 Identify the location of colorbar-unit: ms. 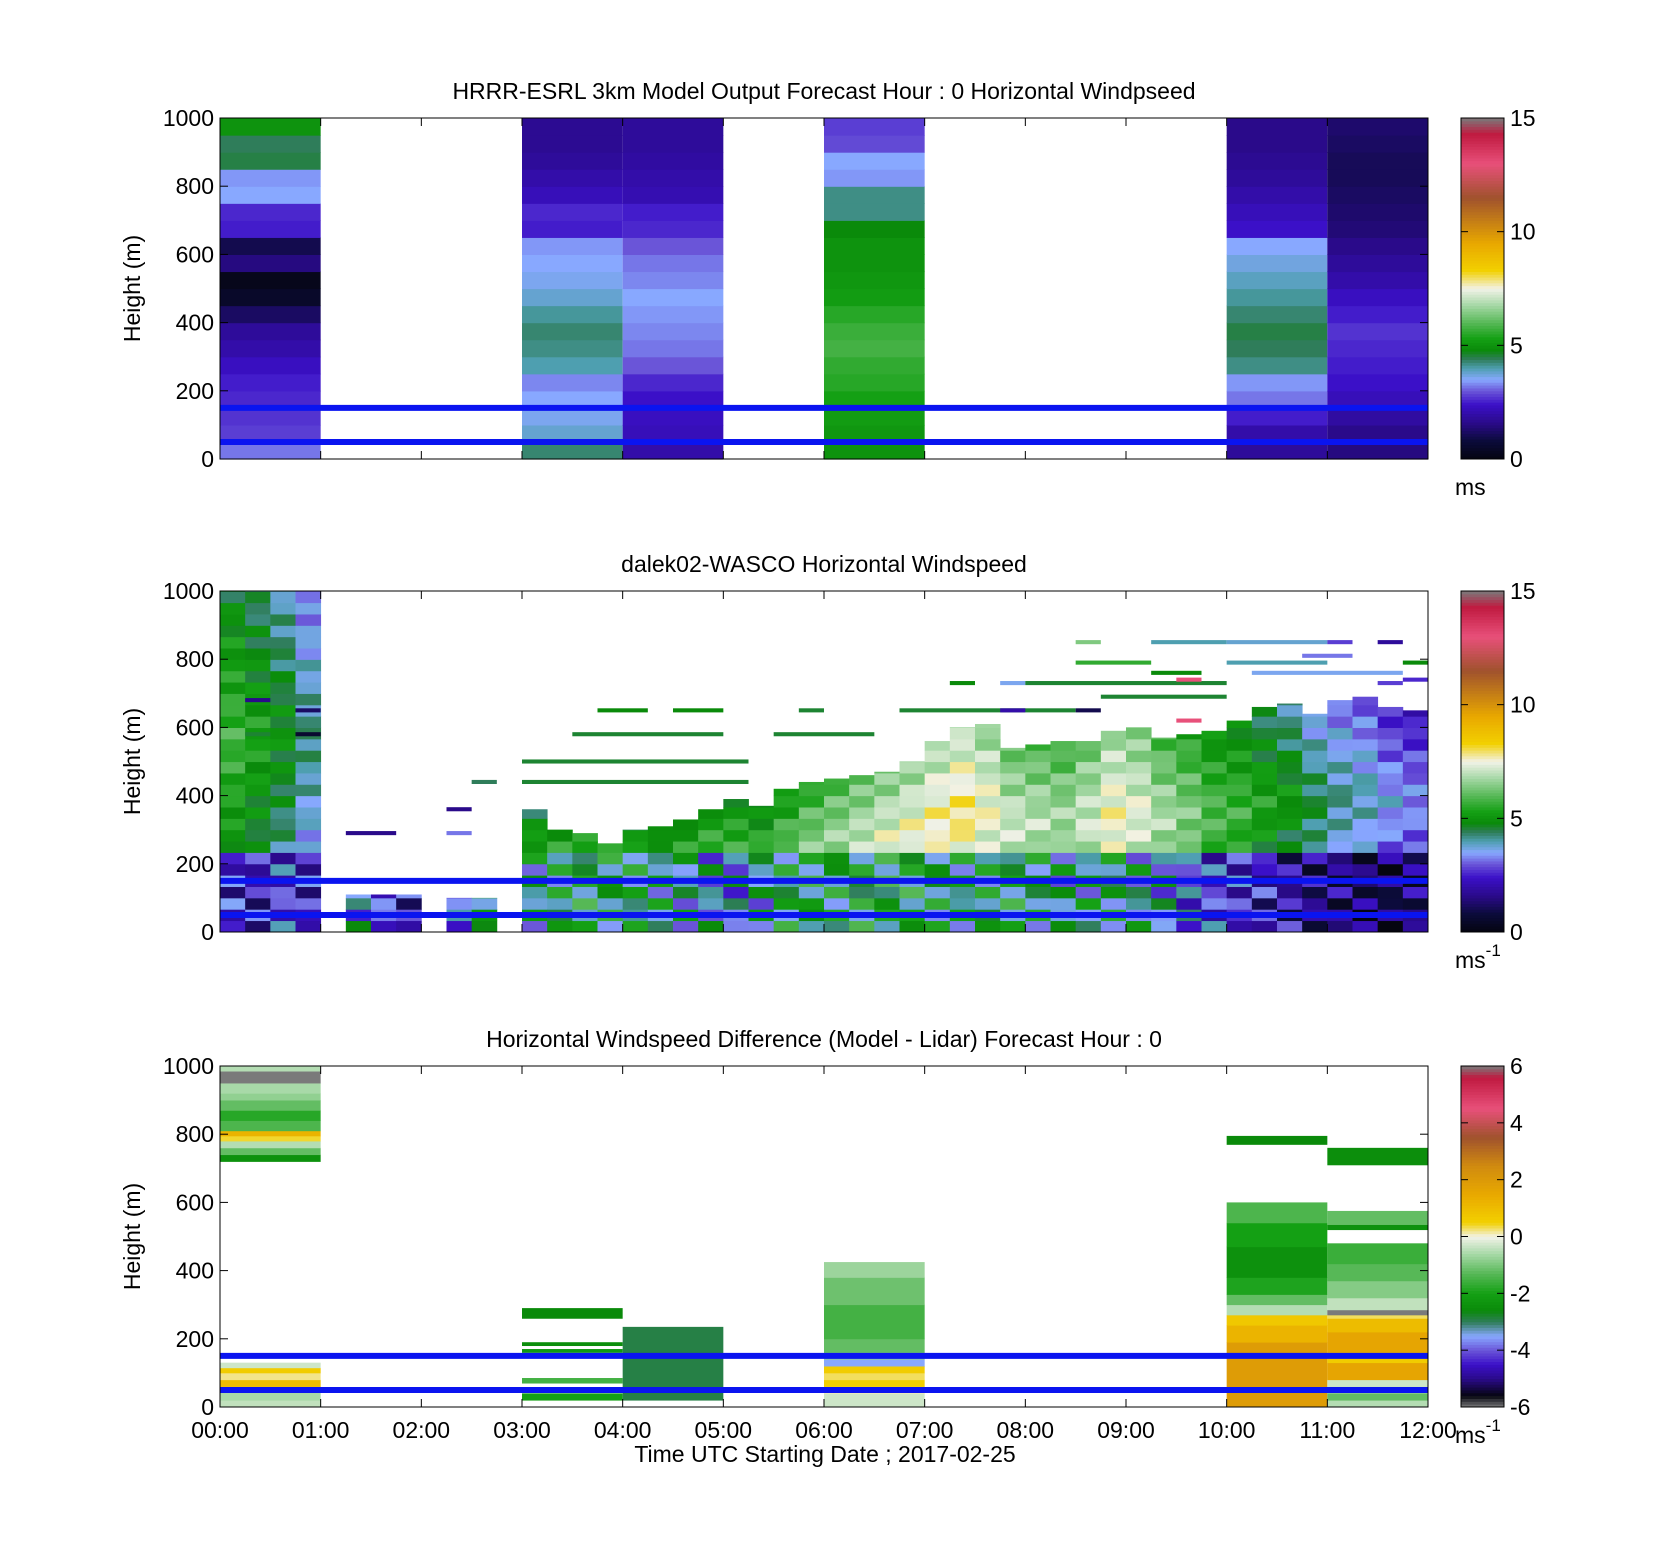
(1470, 960).